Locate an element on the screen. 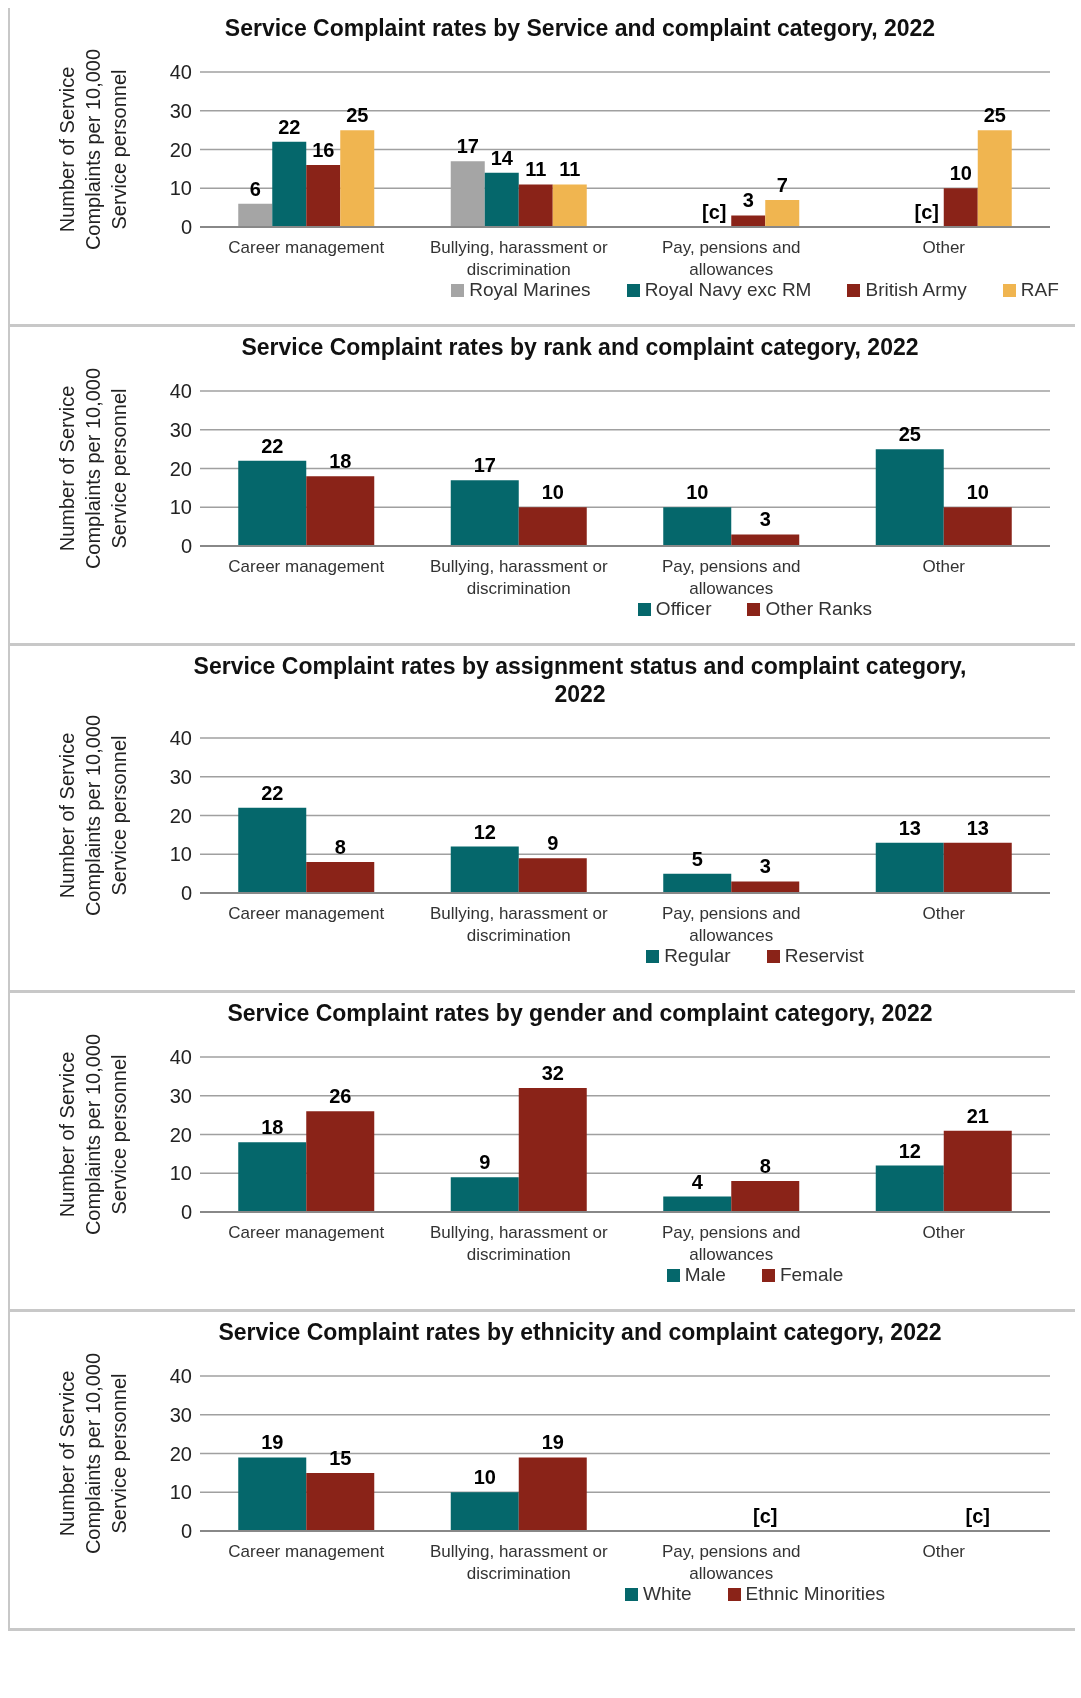  legend-label: Reservist is located at coordinates (823, 956).